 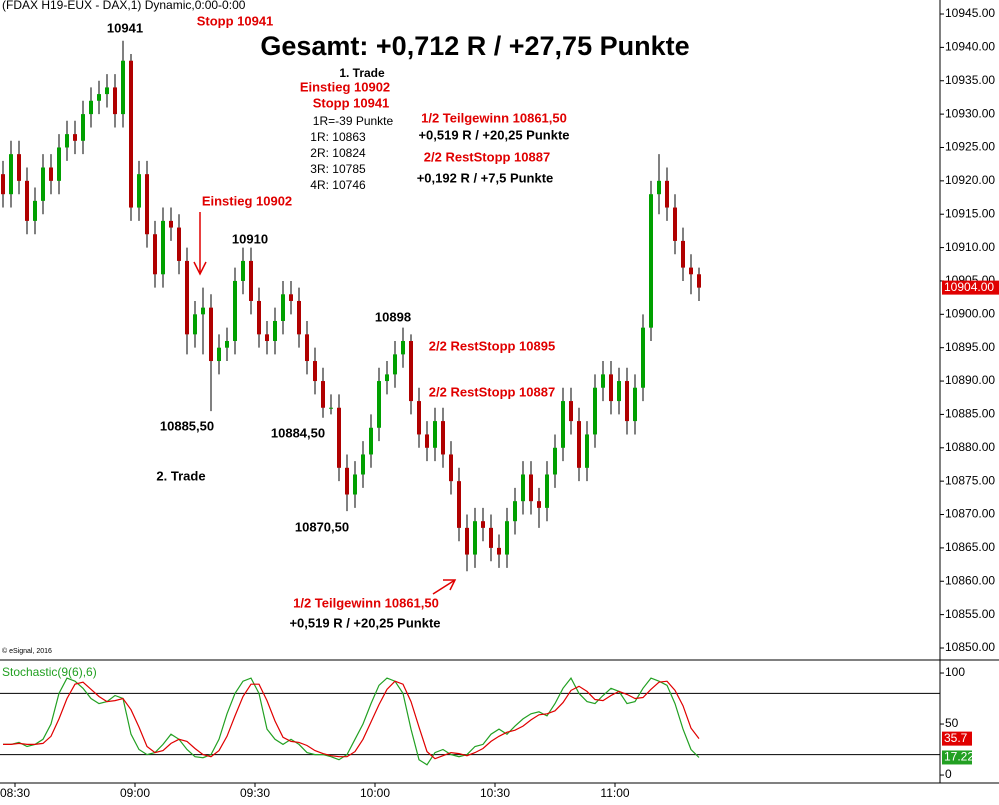 What do you see at coordinates (338, 137) in the screenshot?
I see `annotation: 1R: 10863` at bounding box center [338, 137].